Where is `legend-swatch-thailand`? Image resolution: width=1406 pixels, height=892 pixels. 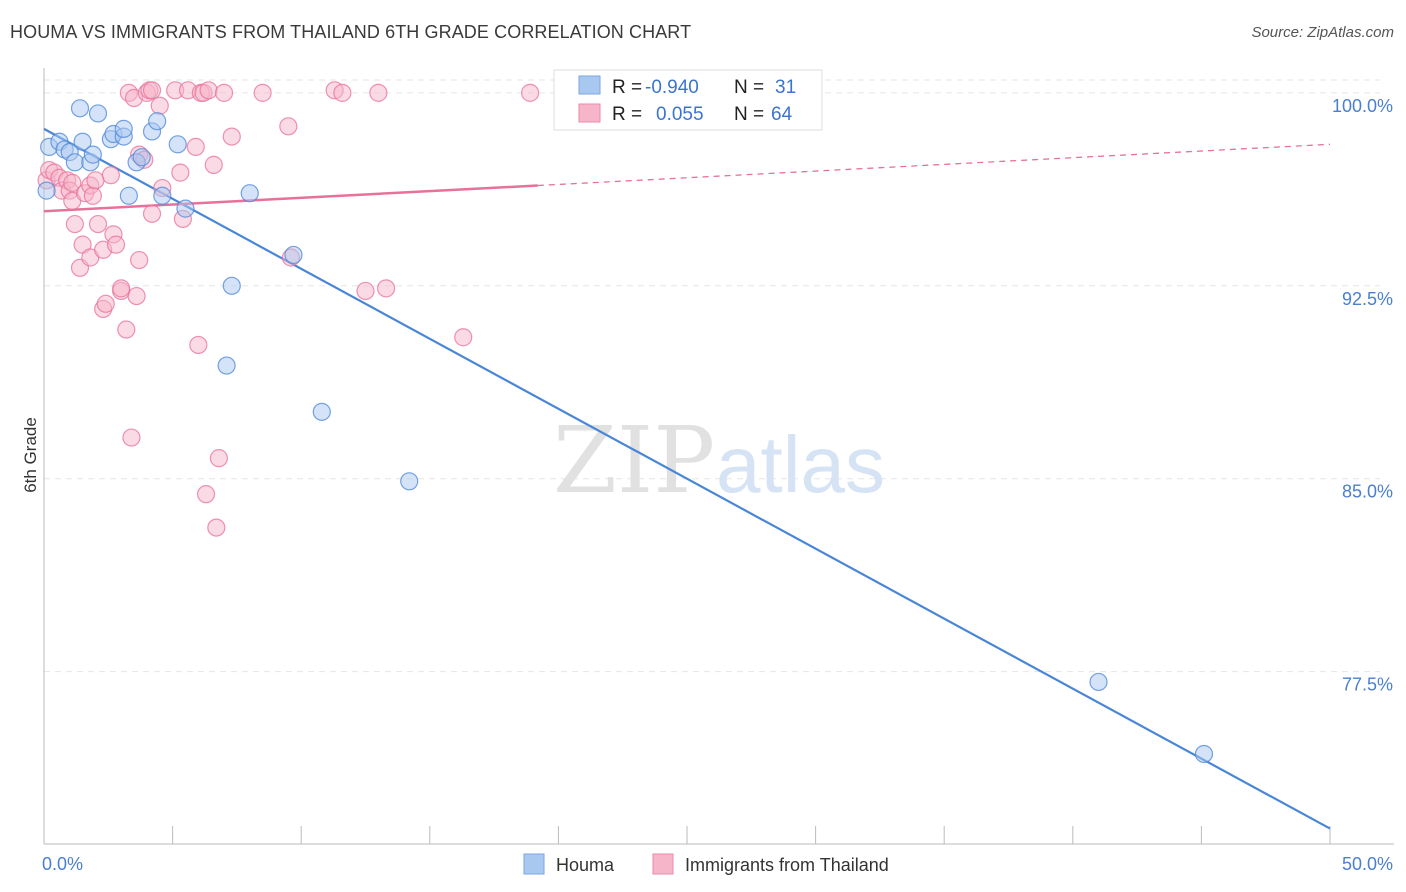 legend-swatch-thailand is located at coordinates (589, 113).